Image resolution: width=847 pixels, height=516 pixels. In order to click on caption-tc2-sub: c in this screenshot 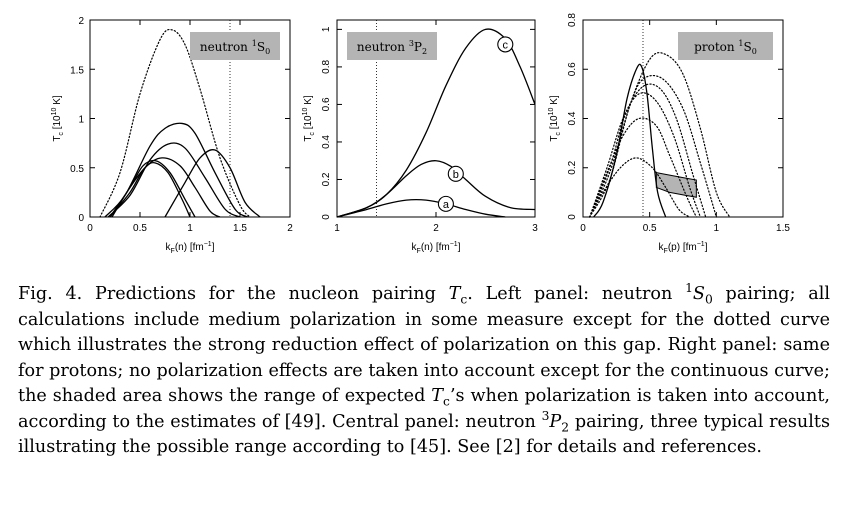, I will do `click(446, 401)`.